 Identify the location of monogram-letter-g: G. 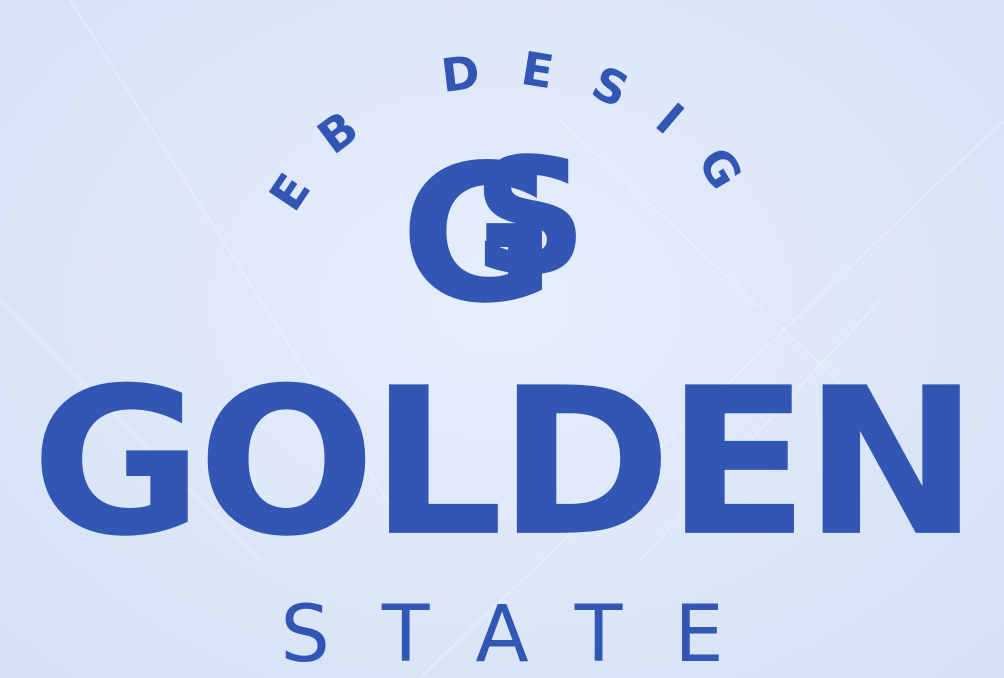
(478, 234).